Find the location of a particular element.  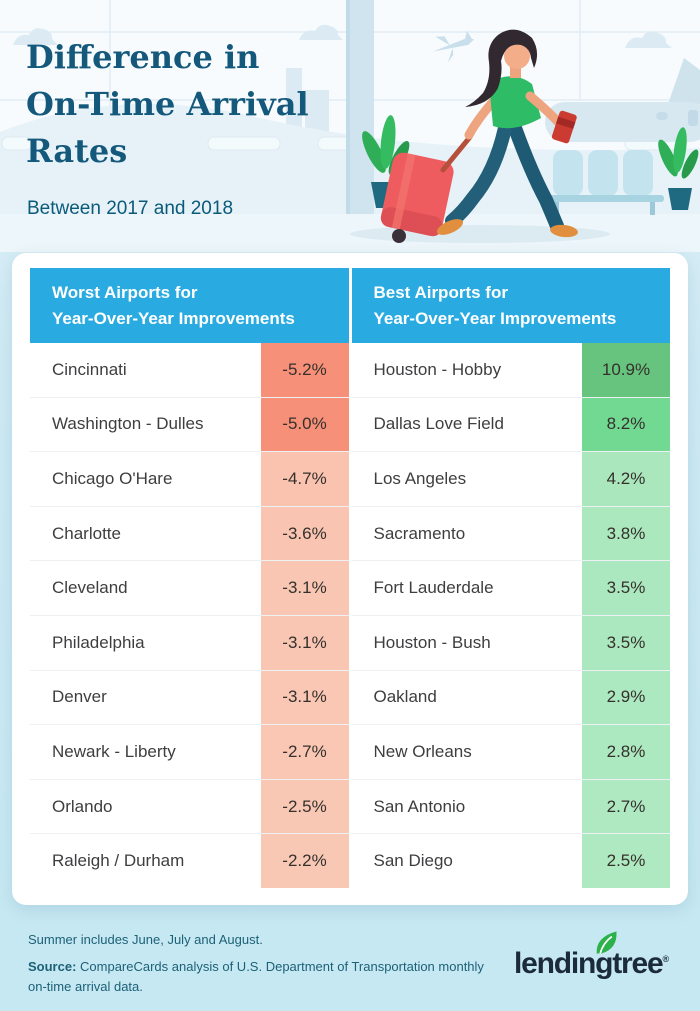

airport-name-cell: San Diego is located at coordinates (413, 861).